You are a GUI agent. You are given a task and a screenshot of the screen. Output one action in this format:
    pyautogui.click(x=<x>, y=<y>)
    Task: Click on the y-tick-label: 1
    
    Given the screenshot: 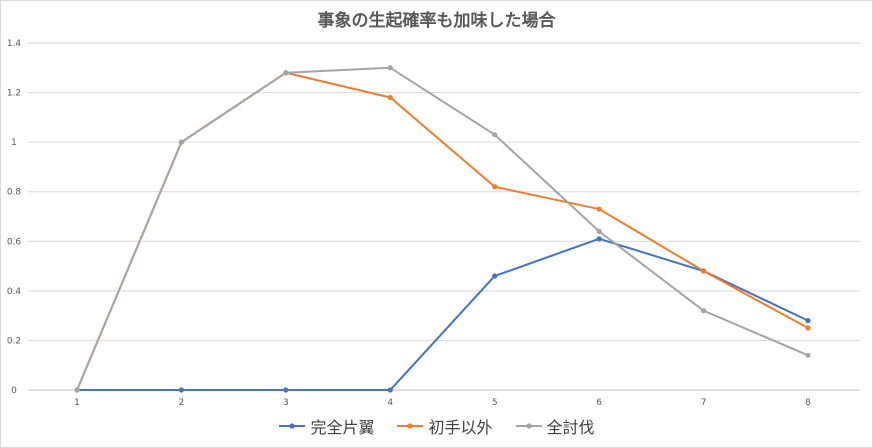 What is the action you would take?
    pyautogui.click(x=14, y=143)
    